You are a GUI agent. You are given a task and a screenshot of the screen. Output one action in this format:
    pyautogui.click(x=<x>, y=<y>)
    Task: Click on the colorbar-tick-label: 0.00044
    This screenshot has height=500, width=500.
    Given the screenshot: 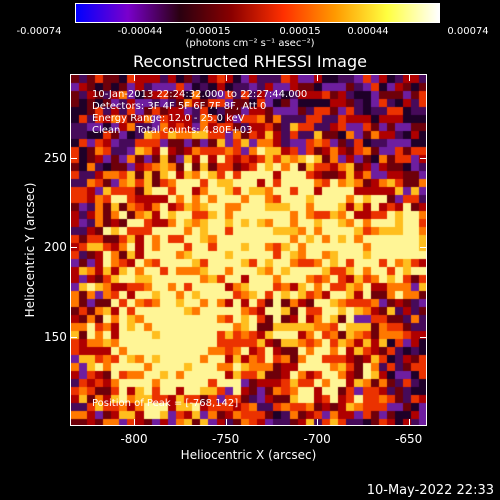 What is the action you would take?
    pyautogui.click(x=368, y=31)
    